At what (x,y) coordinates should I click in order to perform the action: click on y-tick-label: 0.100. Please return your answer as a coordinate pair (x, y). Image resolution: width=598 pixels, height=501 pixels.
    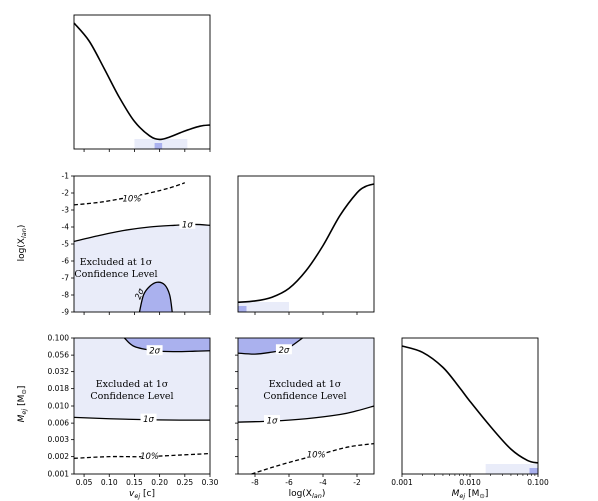
    Looking at the image, I should click on (59, 338).